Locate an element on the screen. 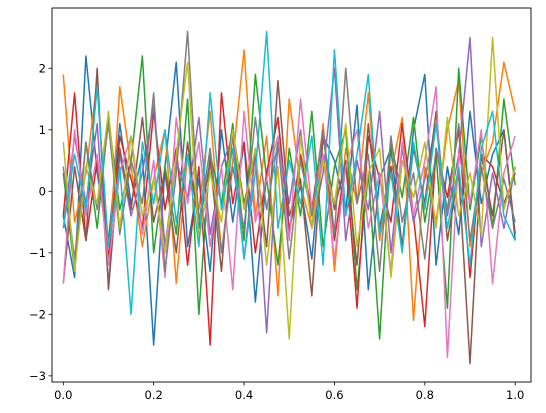 Image resolution: width=546 pixels, height=413 pixels. y-tick-label: −1 is located at coordinates (37, 253).